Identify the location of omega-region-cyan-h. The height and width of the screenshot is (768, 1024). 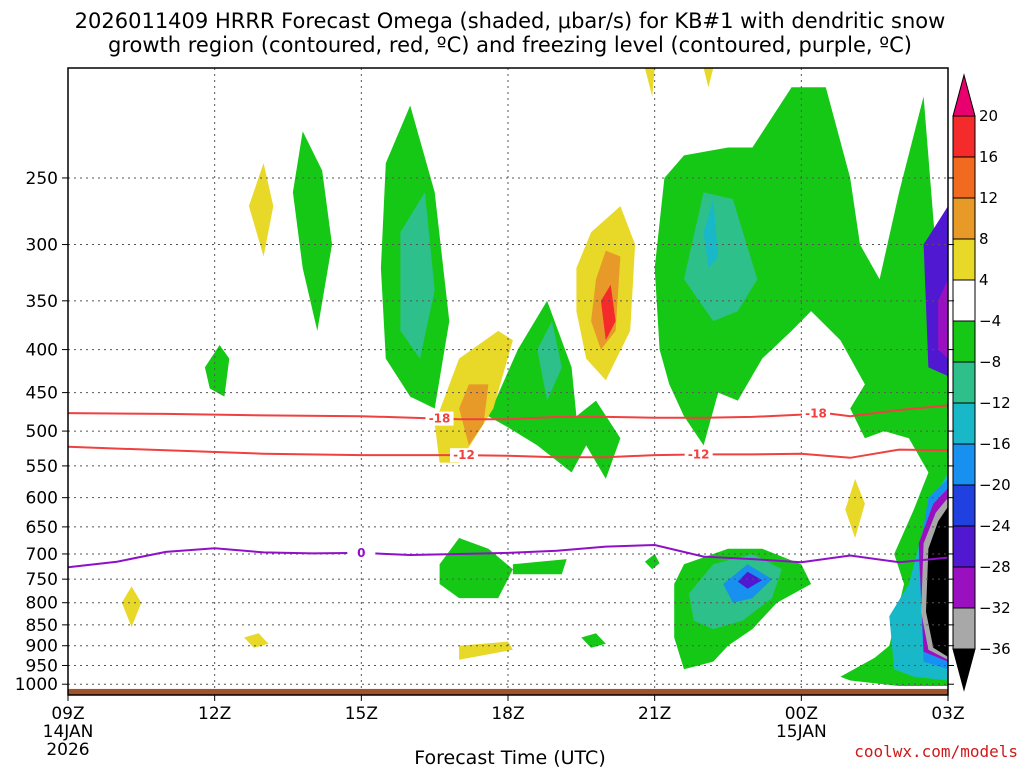
(711, 234).